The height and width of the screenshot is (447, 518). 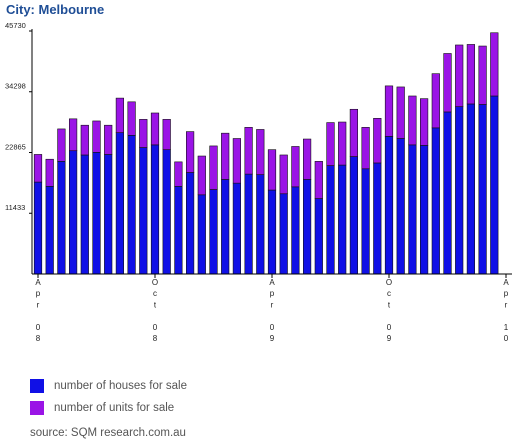 What do you see at coordinates (15, 86) in the screenshot?
I see `y-tick-label: 34298` at bounding box center [15, 86].